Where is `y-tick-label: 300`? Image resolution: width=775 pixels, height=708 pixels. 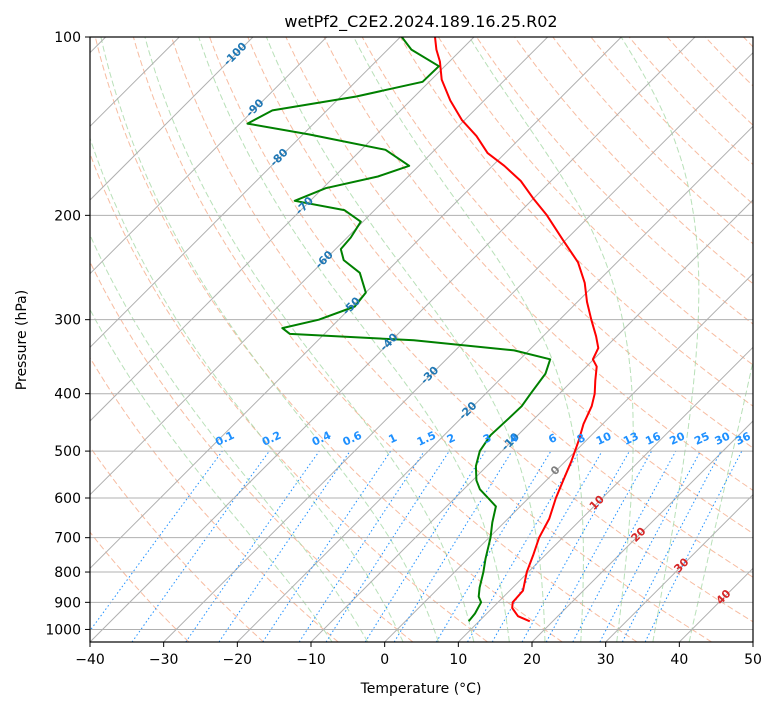
y-tick-label: 300 is located at coordinates (67, 321).